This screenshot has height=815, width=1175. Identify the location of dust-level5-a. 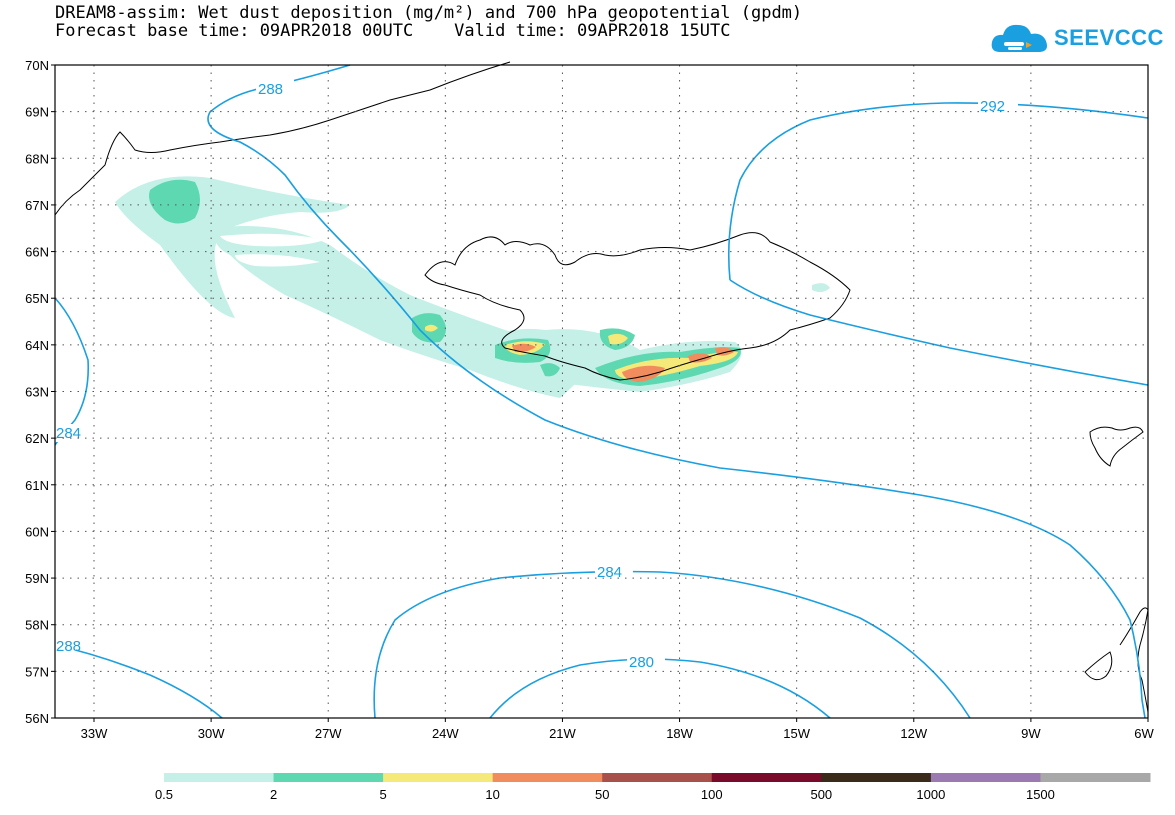
(431, 328).